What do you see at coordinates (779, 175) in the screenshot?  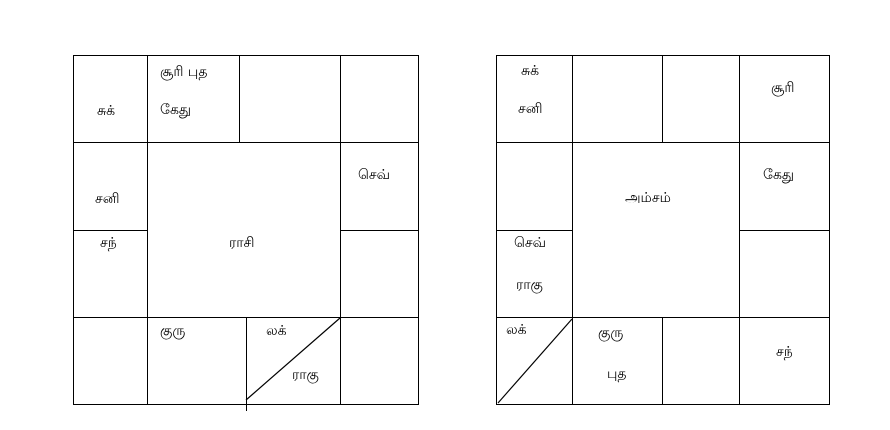 I see `amsam-house-right-upper: கேது` at bounding box center [779, 175].